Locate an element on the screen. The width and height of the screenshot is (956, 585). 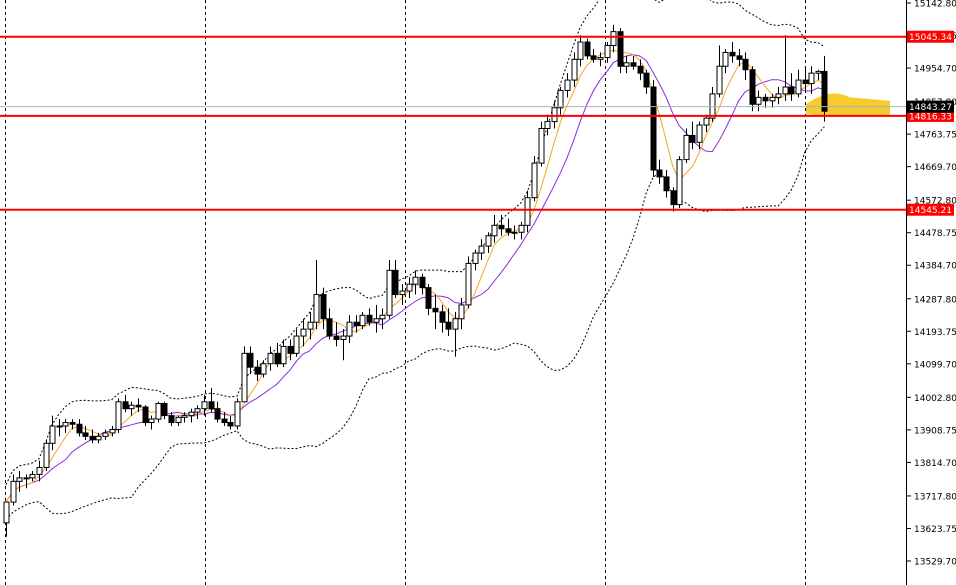
level-label-2: 14545.21 is located at coordinates (930, 211).